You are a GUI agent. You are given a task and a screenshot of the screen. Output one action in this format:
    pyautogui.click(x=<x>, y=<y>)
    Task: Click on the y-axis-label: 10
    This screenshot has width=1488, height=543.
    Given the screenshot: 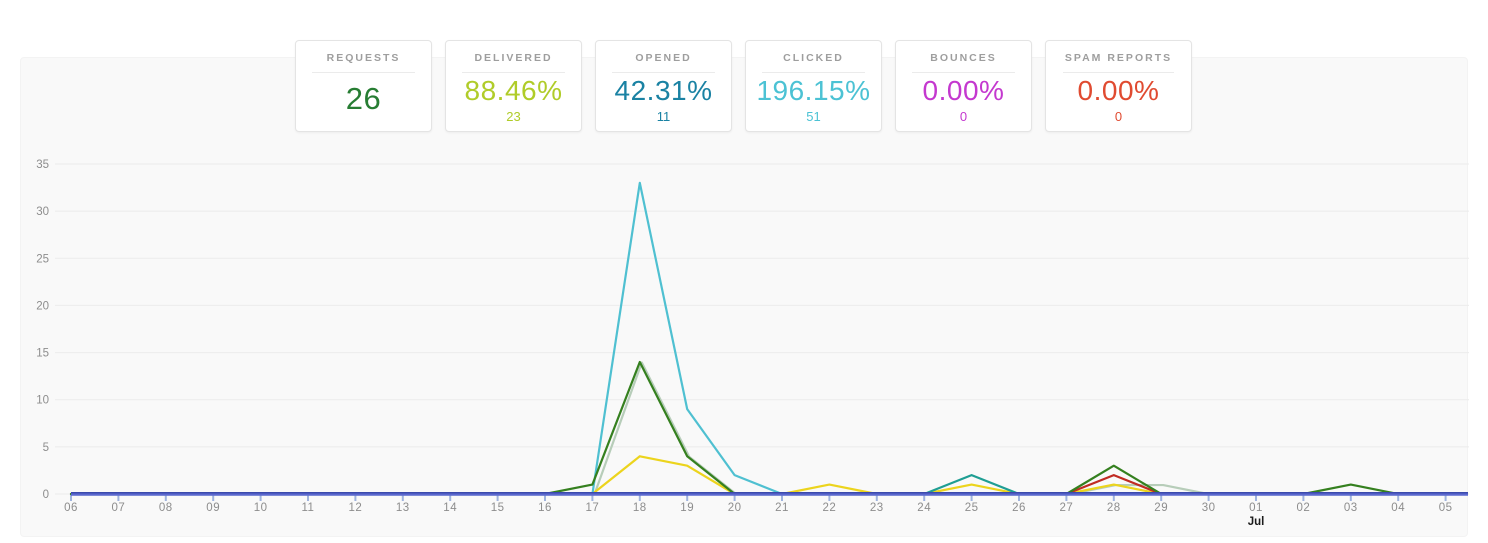 What is the action you would take?
    pyautogui.click(x=42, y=401)
    